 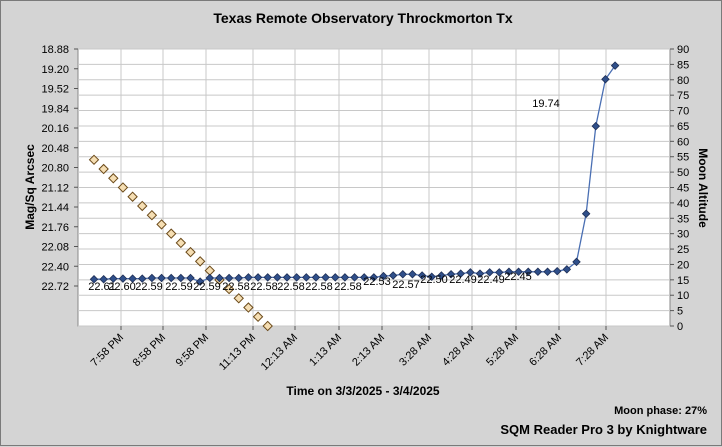 I want to click on x-tick-label: 8:58 PM, so click(x=149, y=350).